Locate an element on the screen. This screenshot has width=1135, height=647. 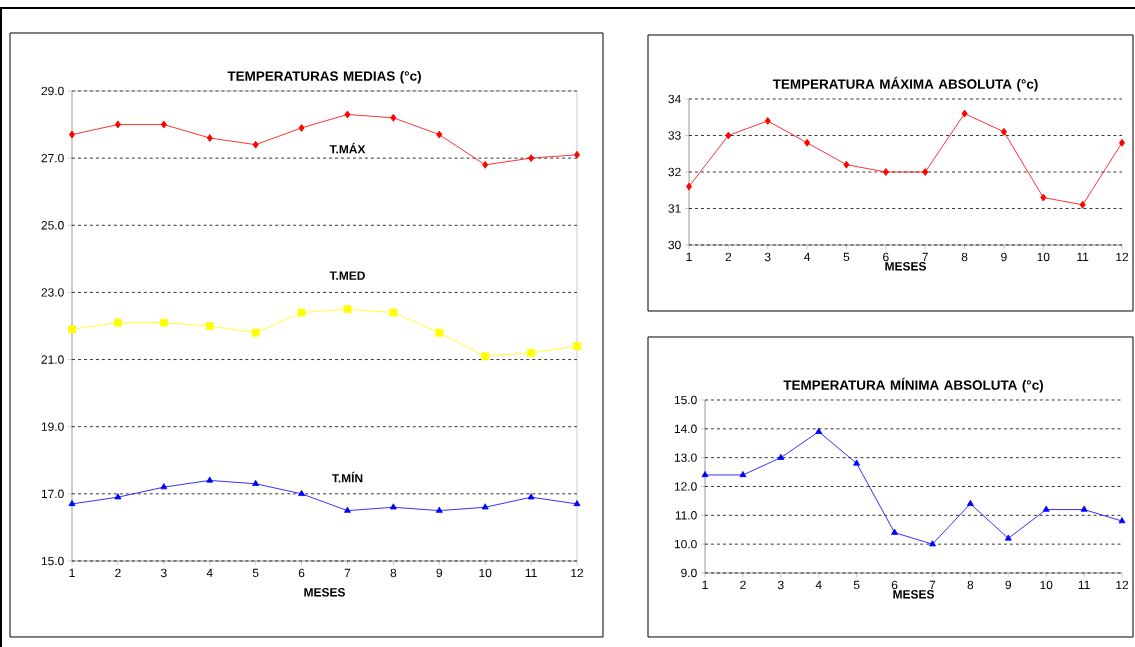
y-tick-label: 19.0 is located at coordinates (52, 426).